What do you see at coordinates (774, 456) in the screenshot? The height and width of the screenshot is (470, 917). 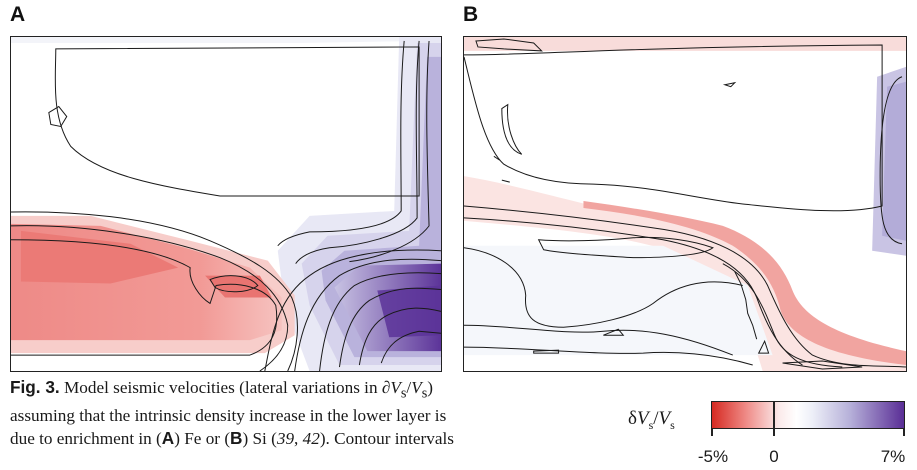 I see `colorbar-tick-label-mid: 0` at bounding box center [774, 456].